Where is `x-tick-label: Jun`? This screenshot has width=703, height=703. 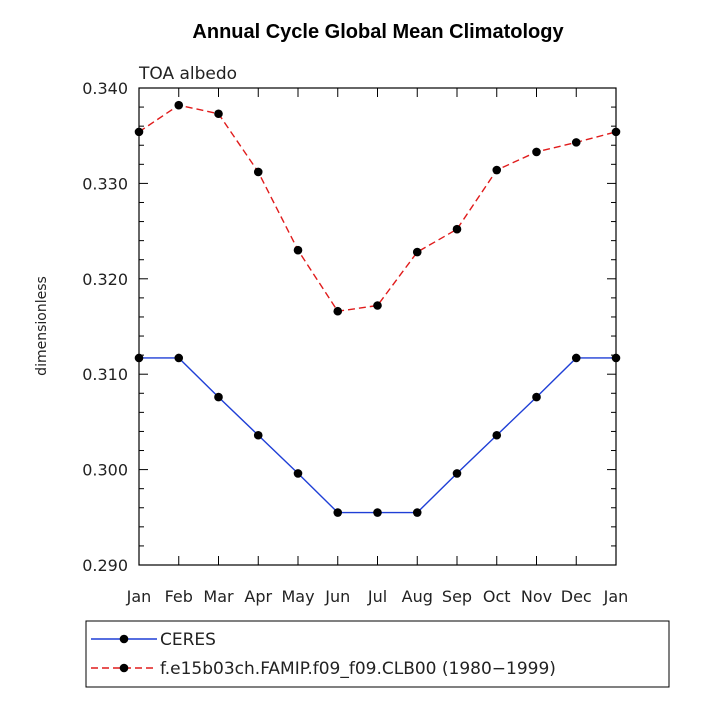
x-tick-label: Jun is located at coordinates (337, 596).